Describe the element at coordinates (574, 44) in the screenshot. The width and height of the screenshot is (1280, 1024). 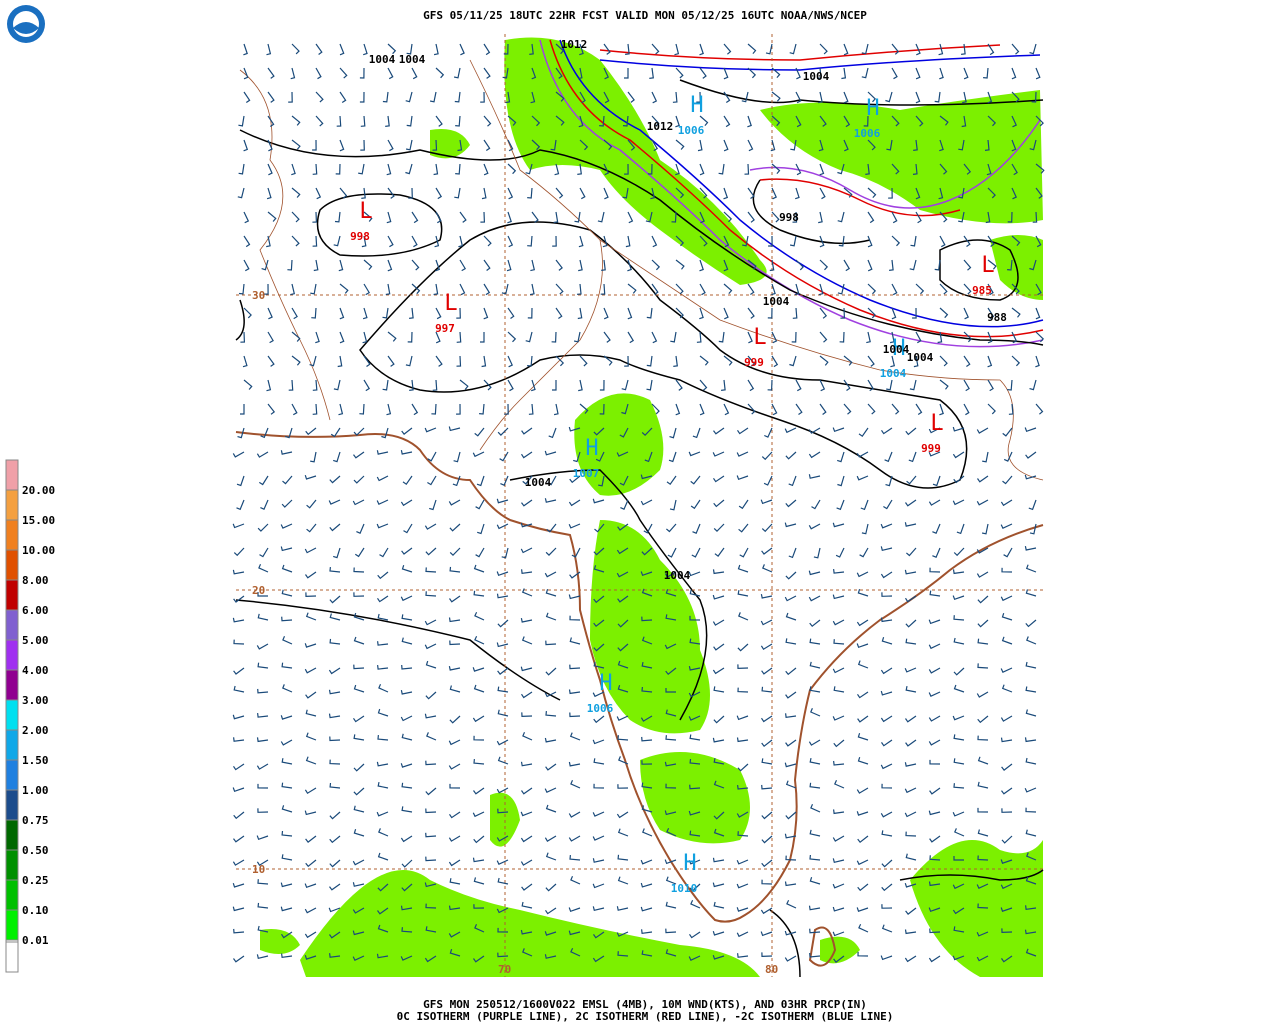
I see `isobar-label: 1012` at that location.